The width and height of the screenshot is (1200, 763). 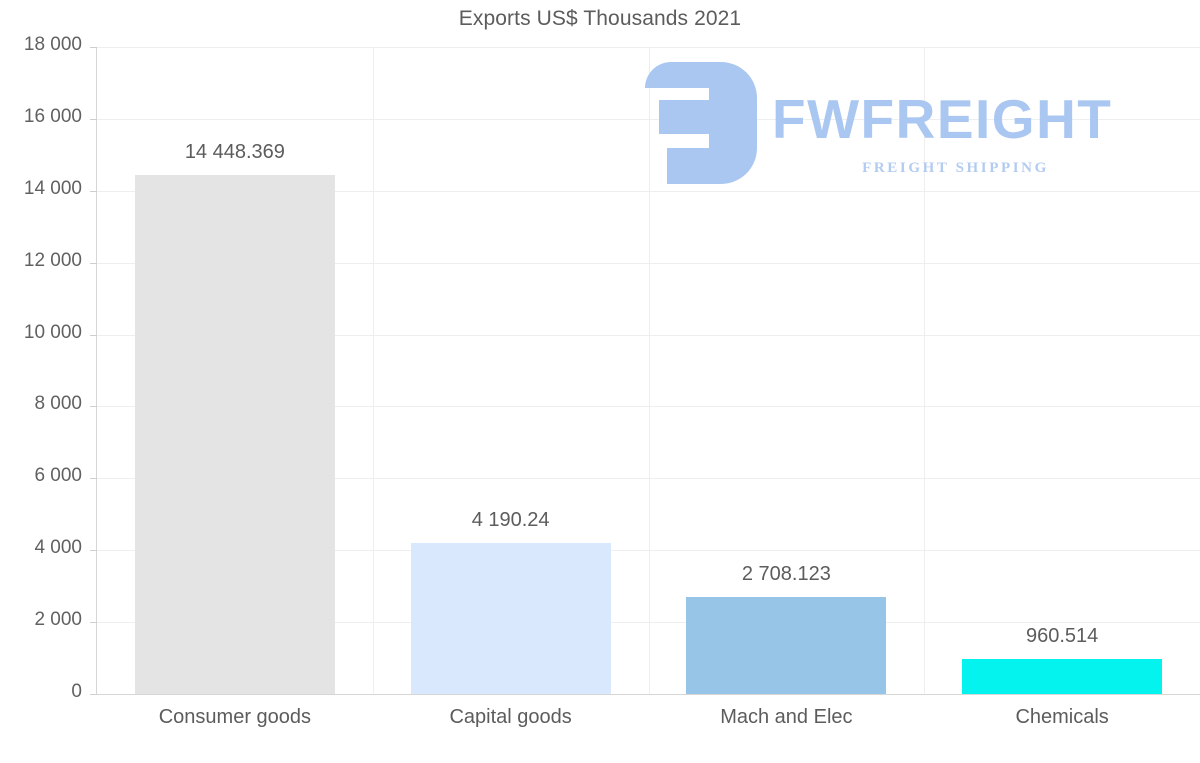 I want to click on bar-value-label: 2 708.123, so click(x=786, y=573).